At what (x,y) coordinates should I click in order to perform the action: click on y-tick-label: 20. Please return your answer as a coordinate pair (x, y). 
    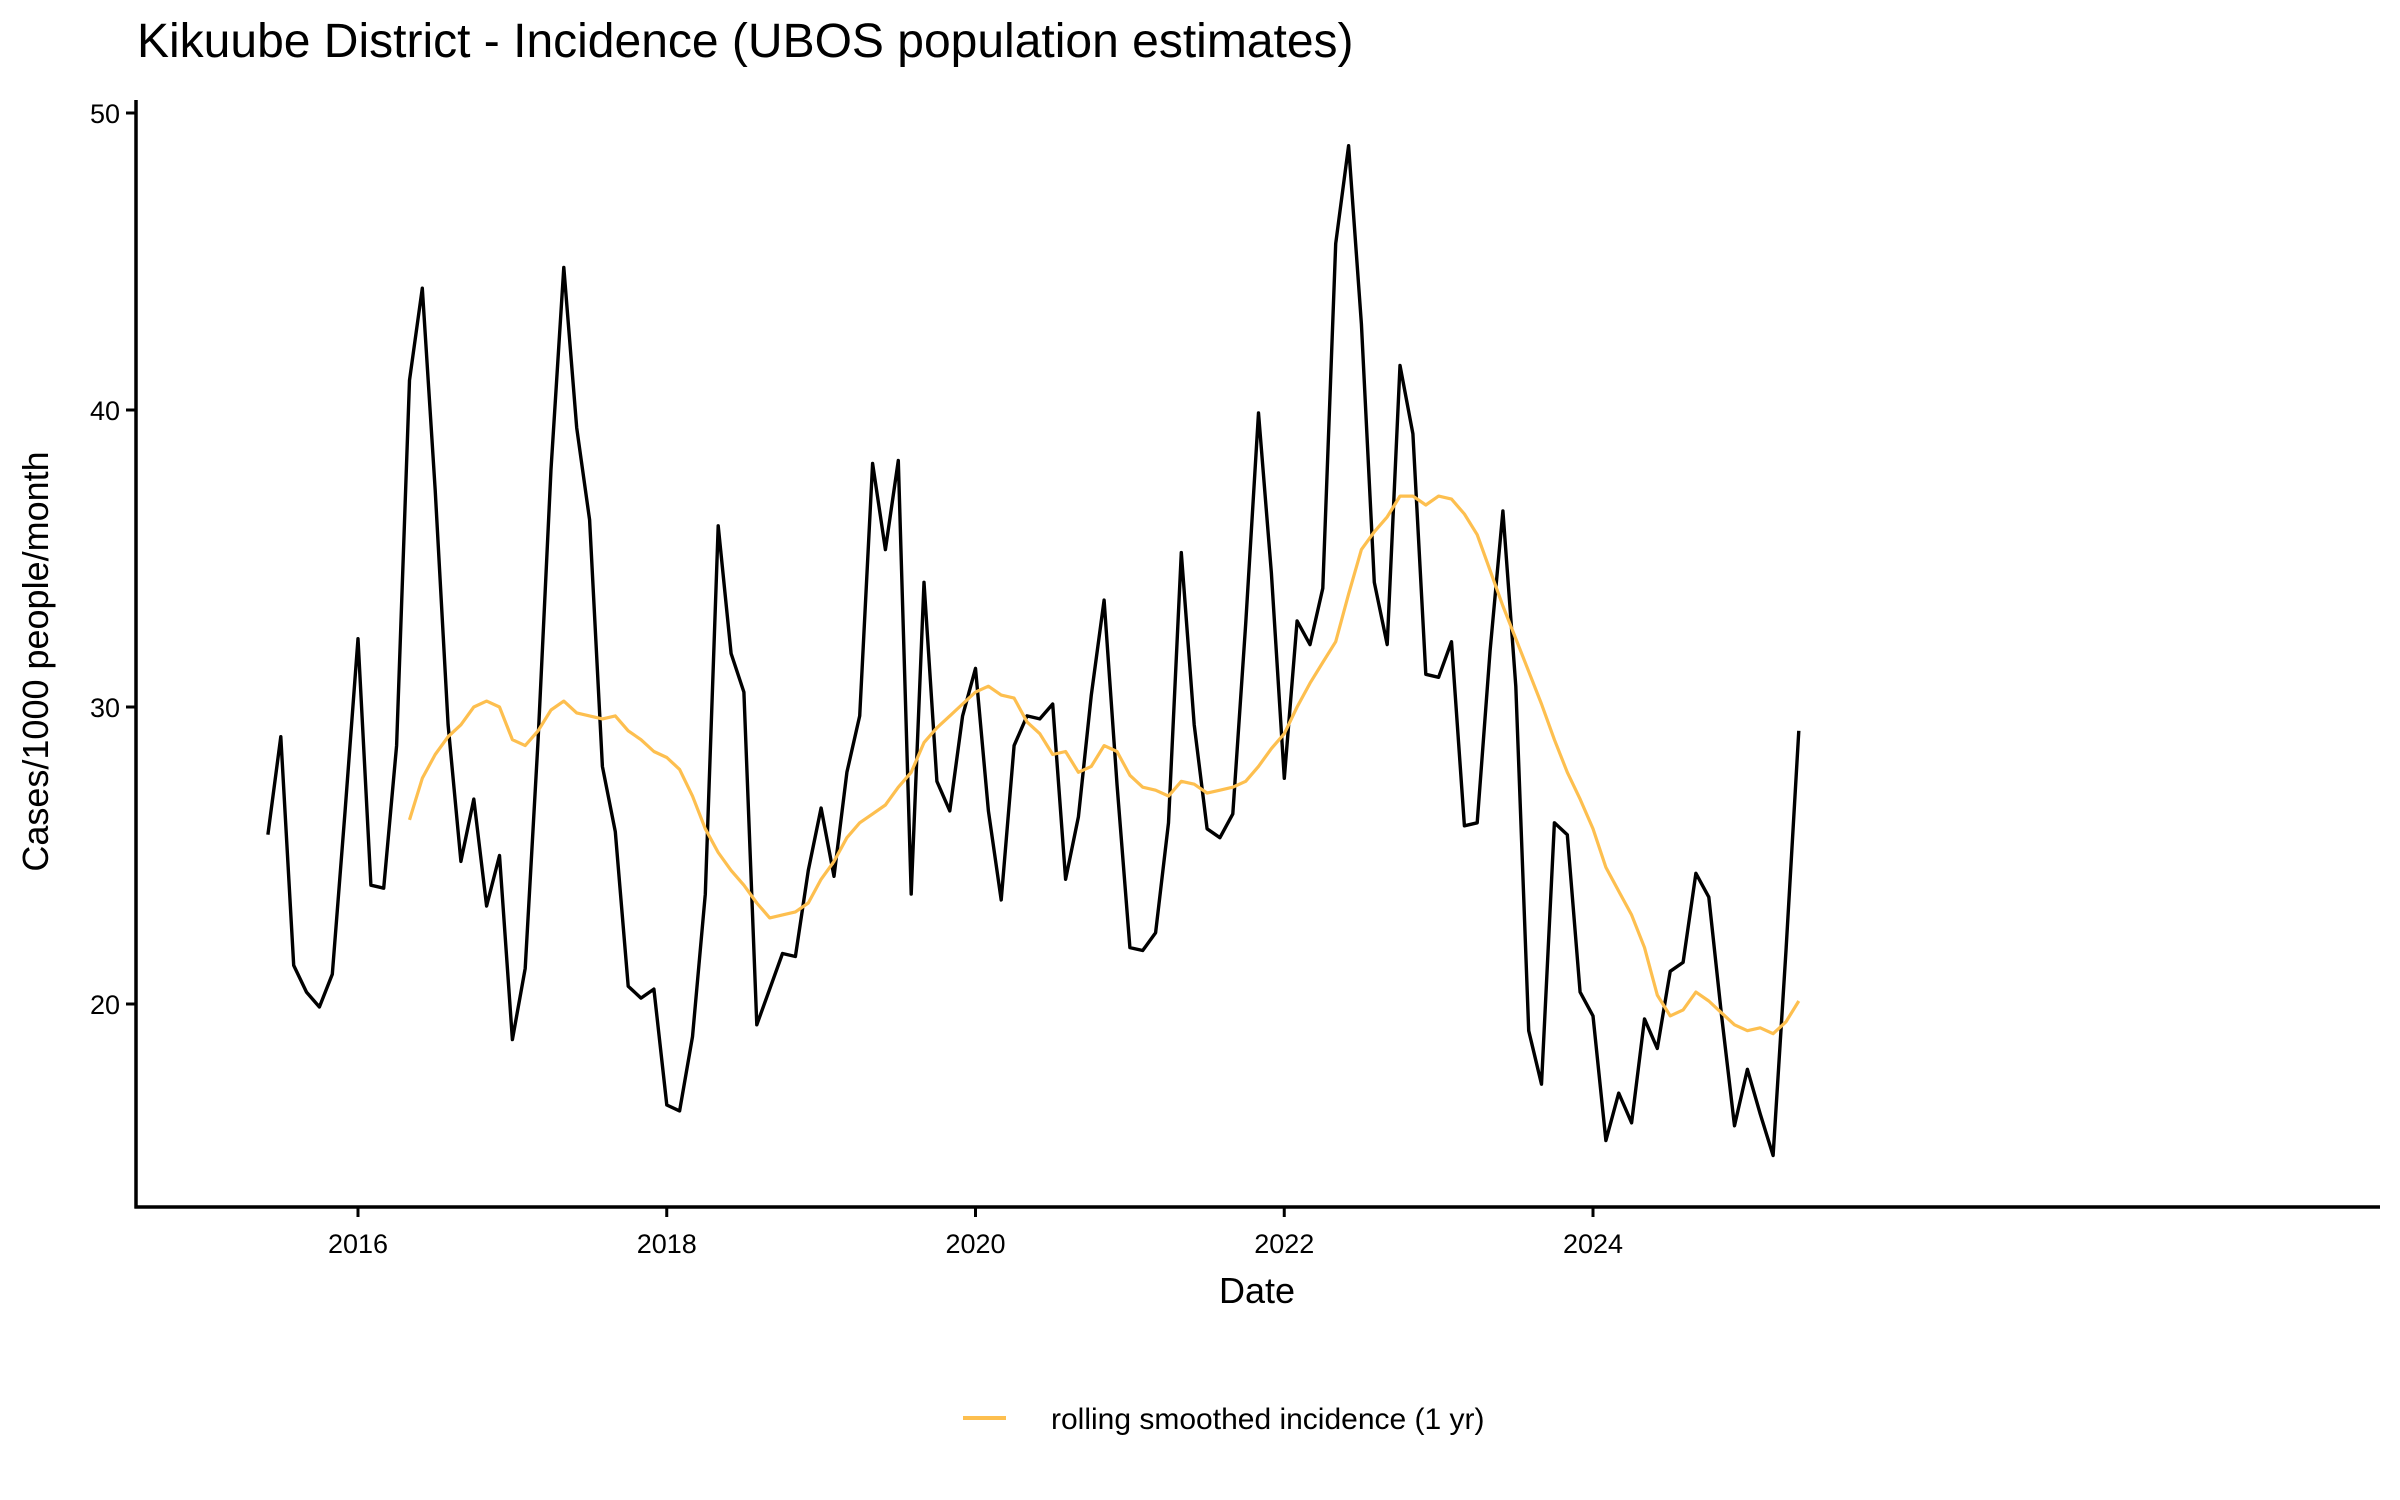
    Looking at the image, I should click on (105, 1005).